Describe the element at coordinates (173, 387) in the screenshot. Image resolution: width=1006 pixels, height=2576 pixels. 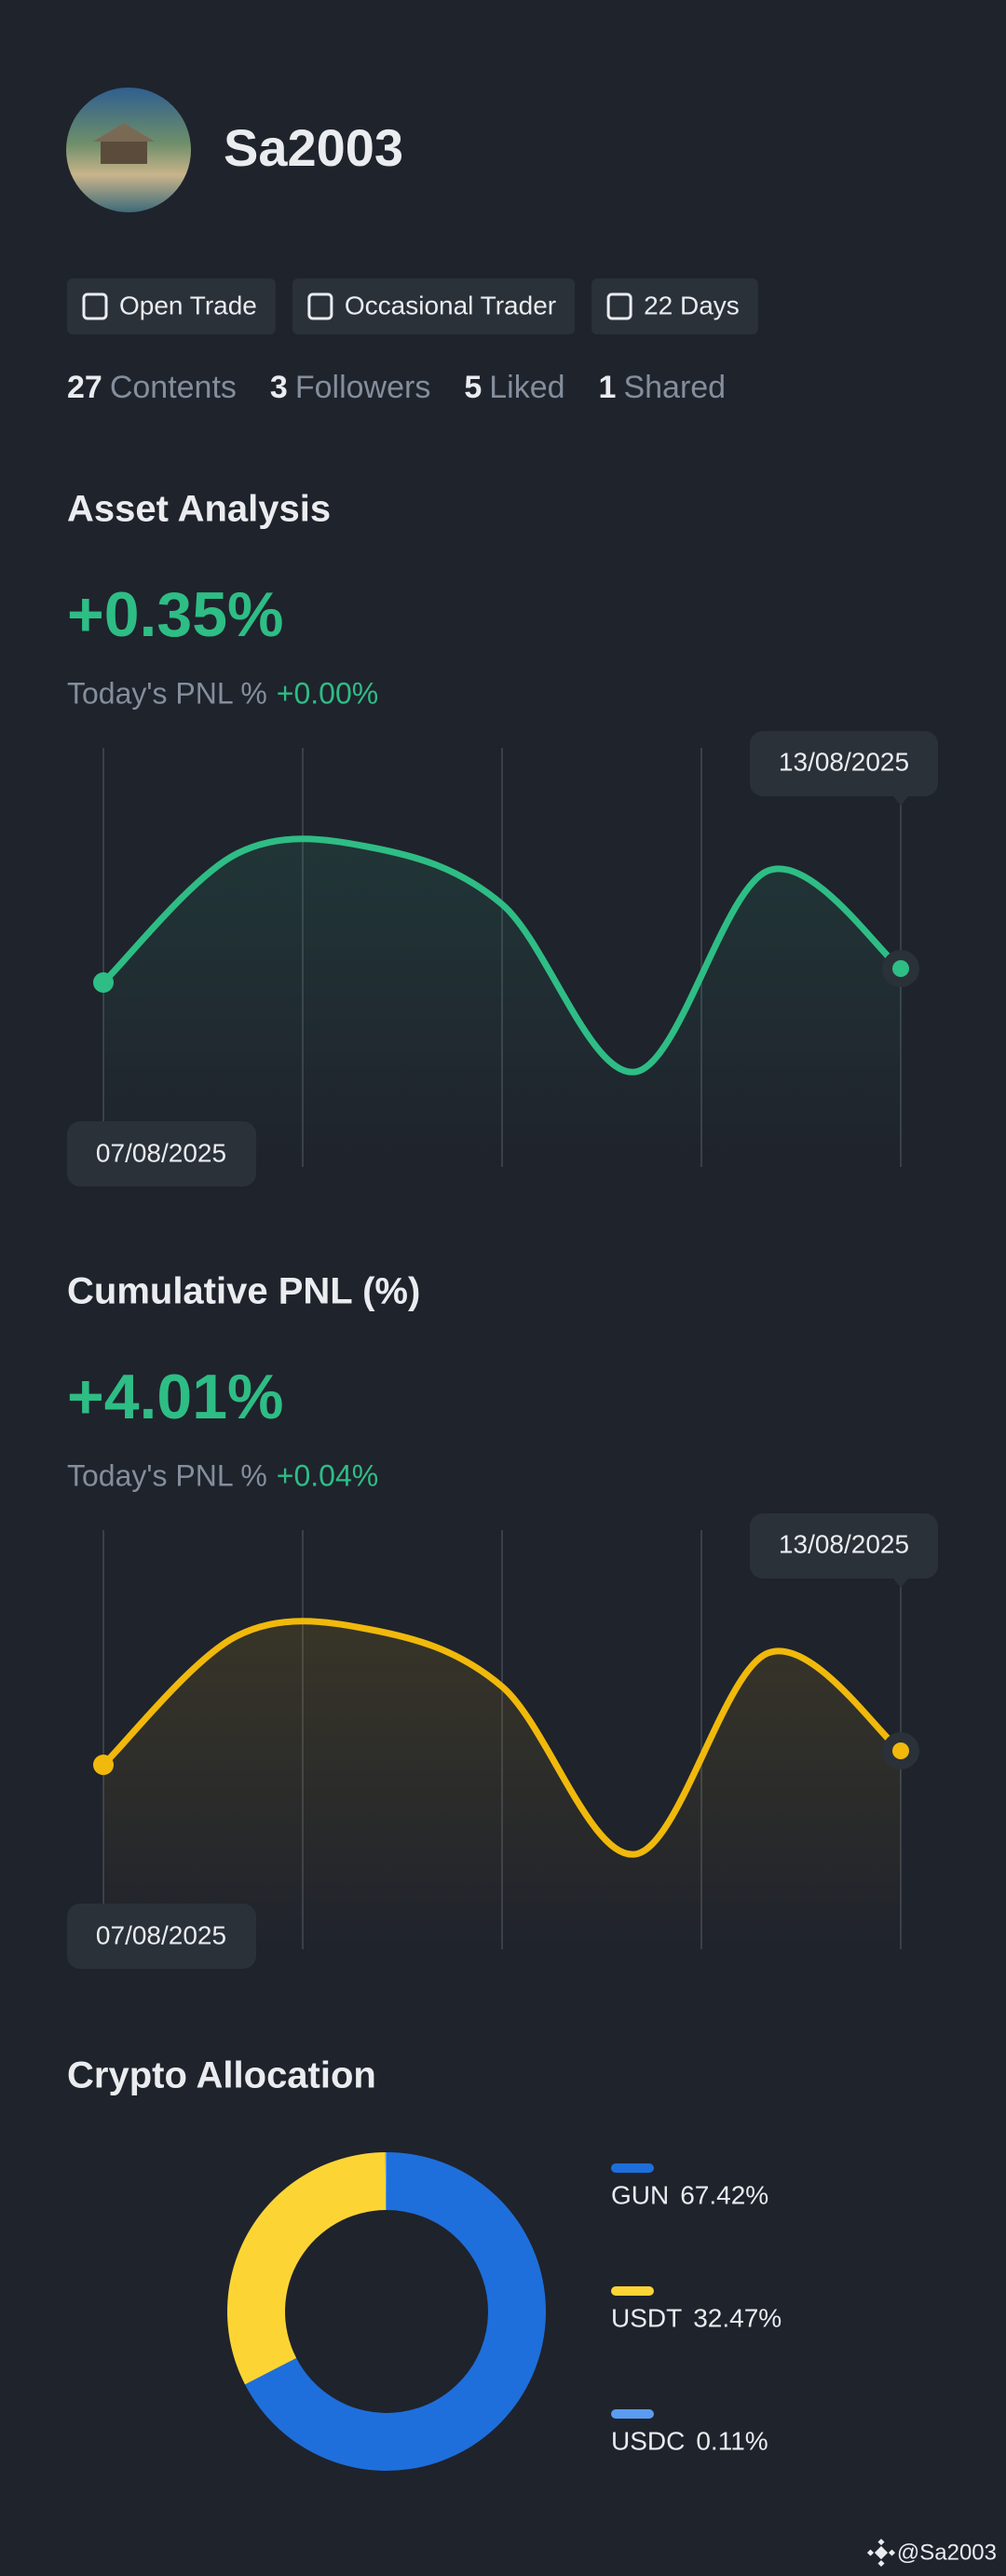
I see `stat-label: Contents` at that location.